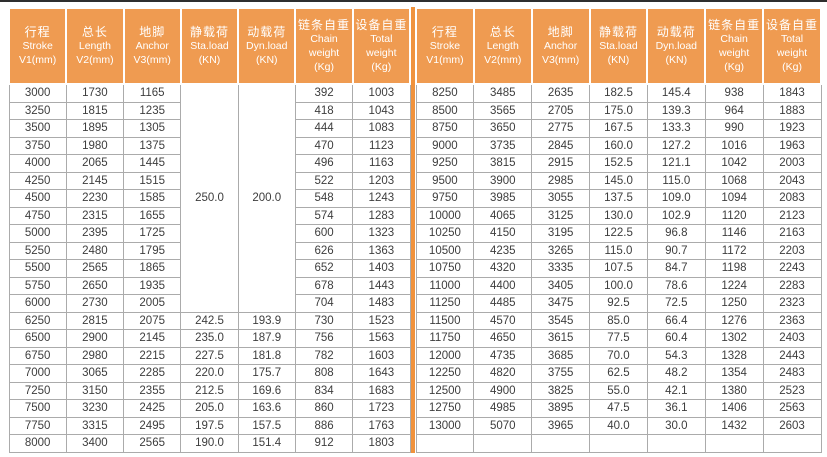 This screenshot has height=457, width=827. What do you see at coordinates (445, 198) in the screenshot?
I see `table-cell: 9750` at bounding box center [445, 198].